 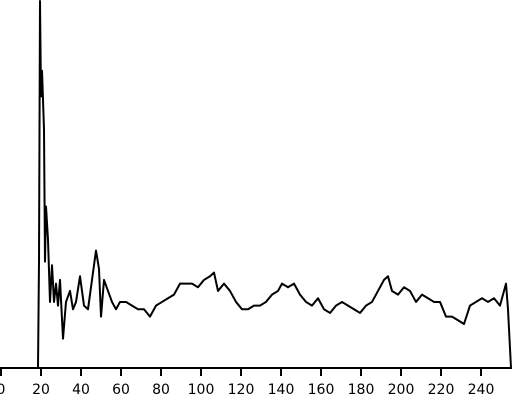 What do you see at coordinates (81, 390) in the screenshot?
I see `x-tick-label: 40` at bounding box center [81, 390].